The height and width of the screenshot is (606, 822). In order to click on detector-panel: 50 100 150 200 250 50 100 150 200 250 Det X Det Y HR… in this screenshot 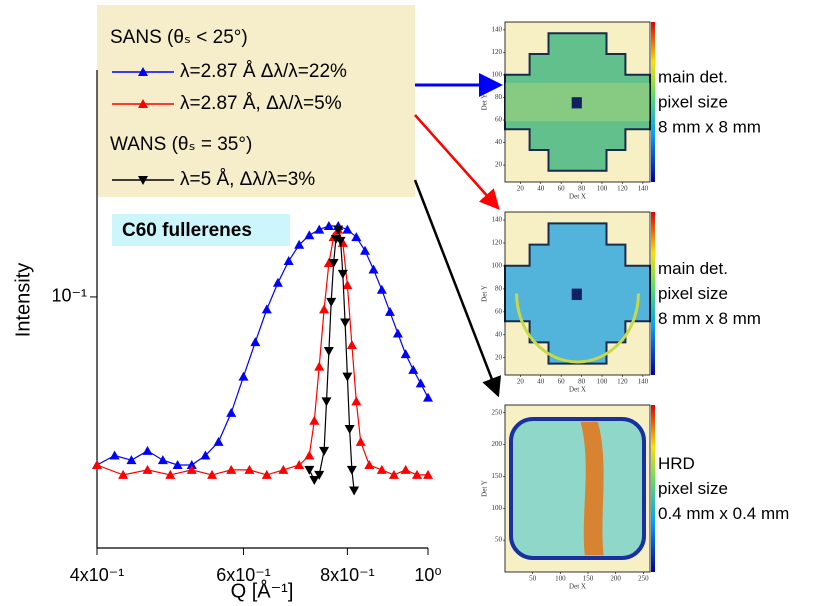, I will do `click(635, 497)`.